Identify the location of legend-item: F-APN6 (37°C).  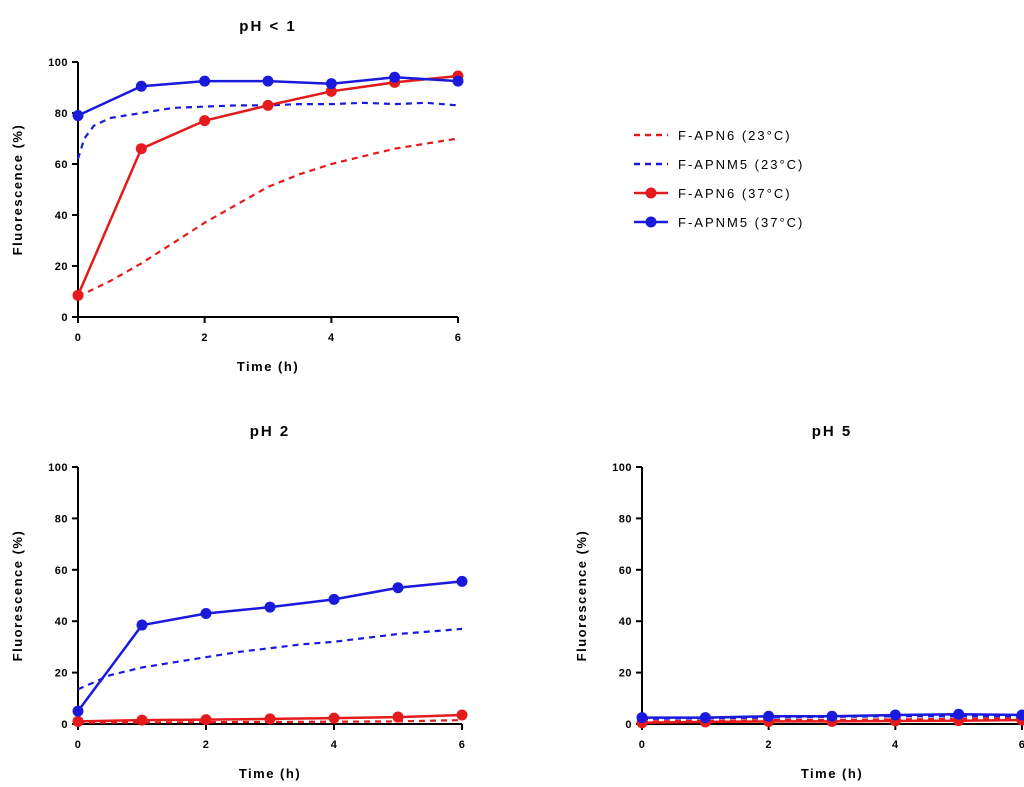
(713, 193).